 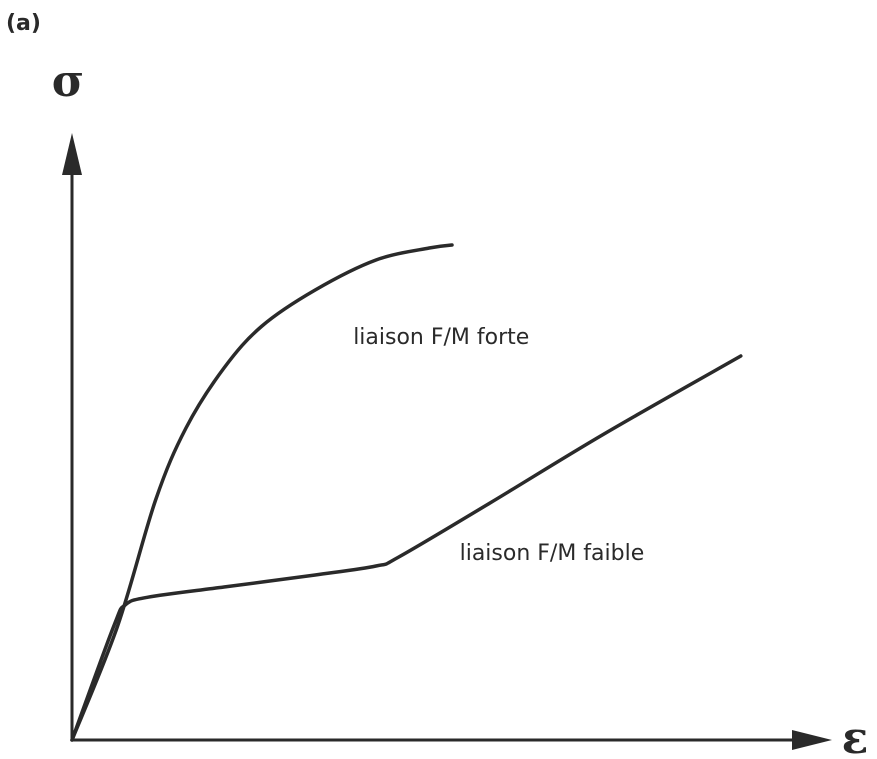 I want to click on curve-label-faible: liaison F/M faible, so click(x=552, y=553).